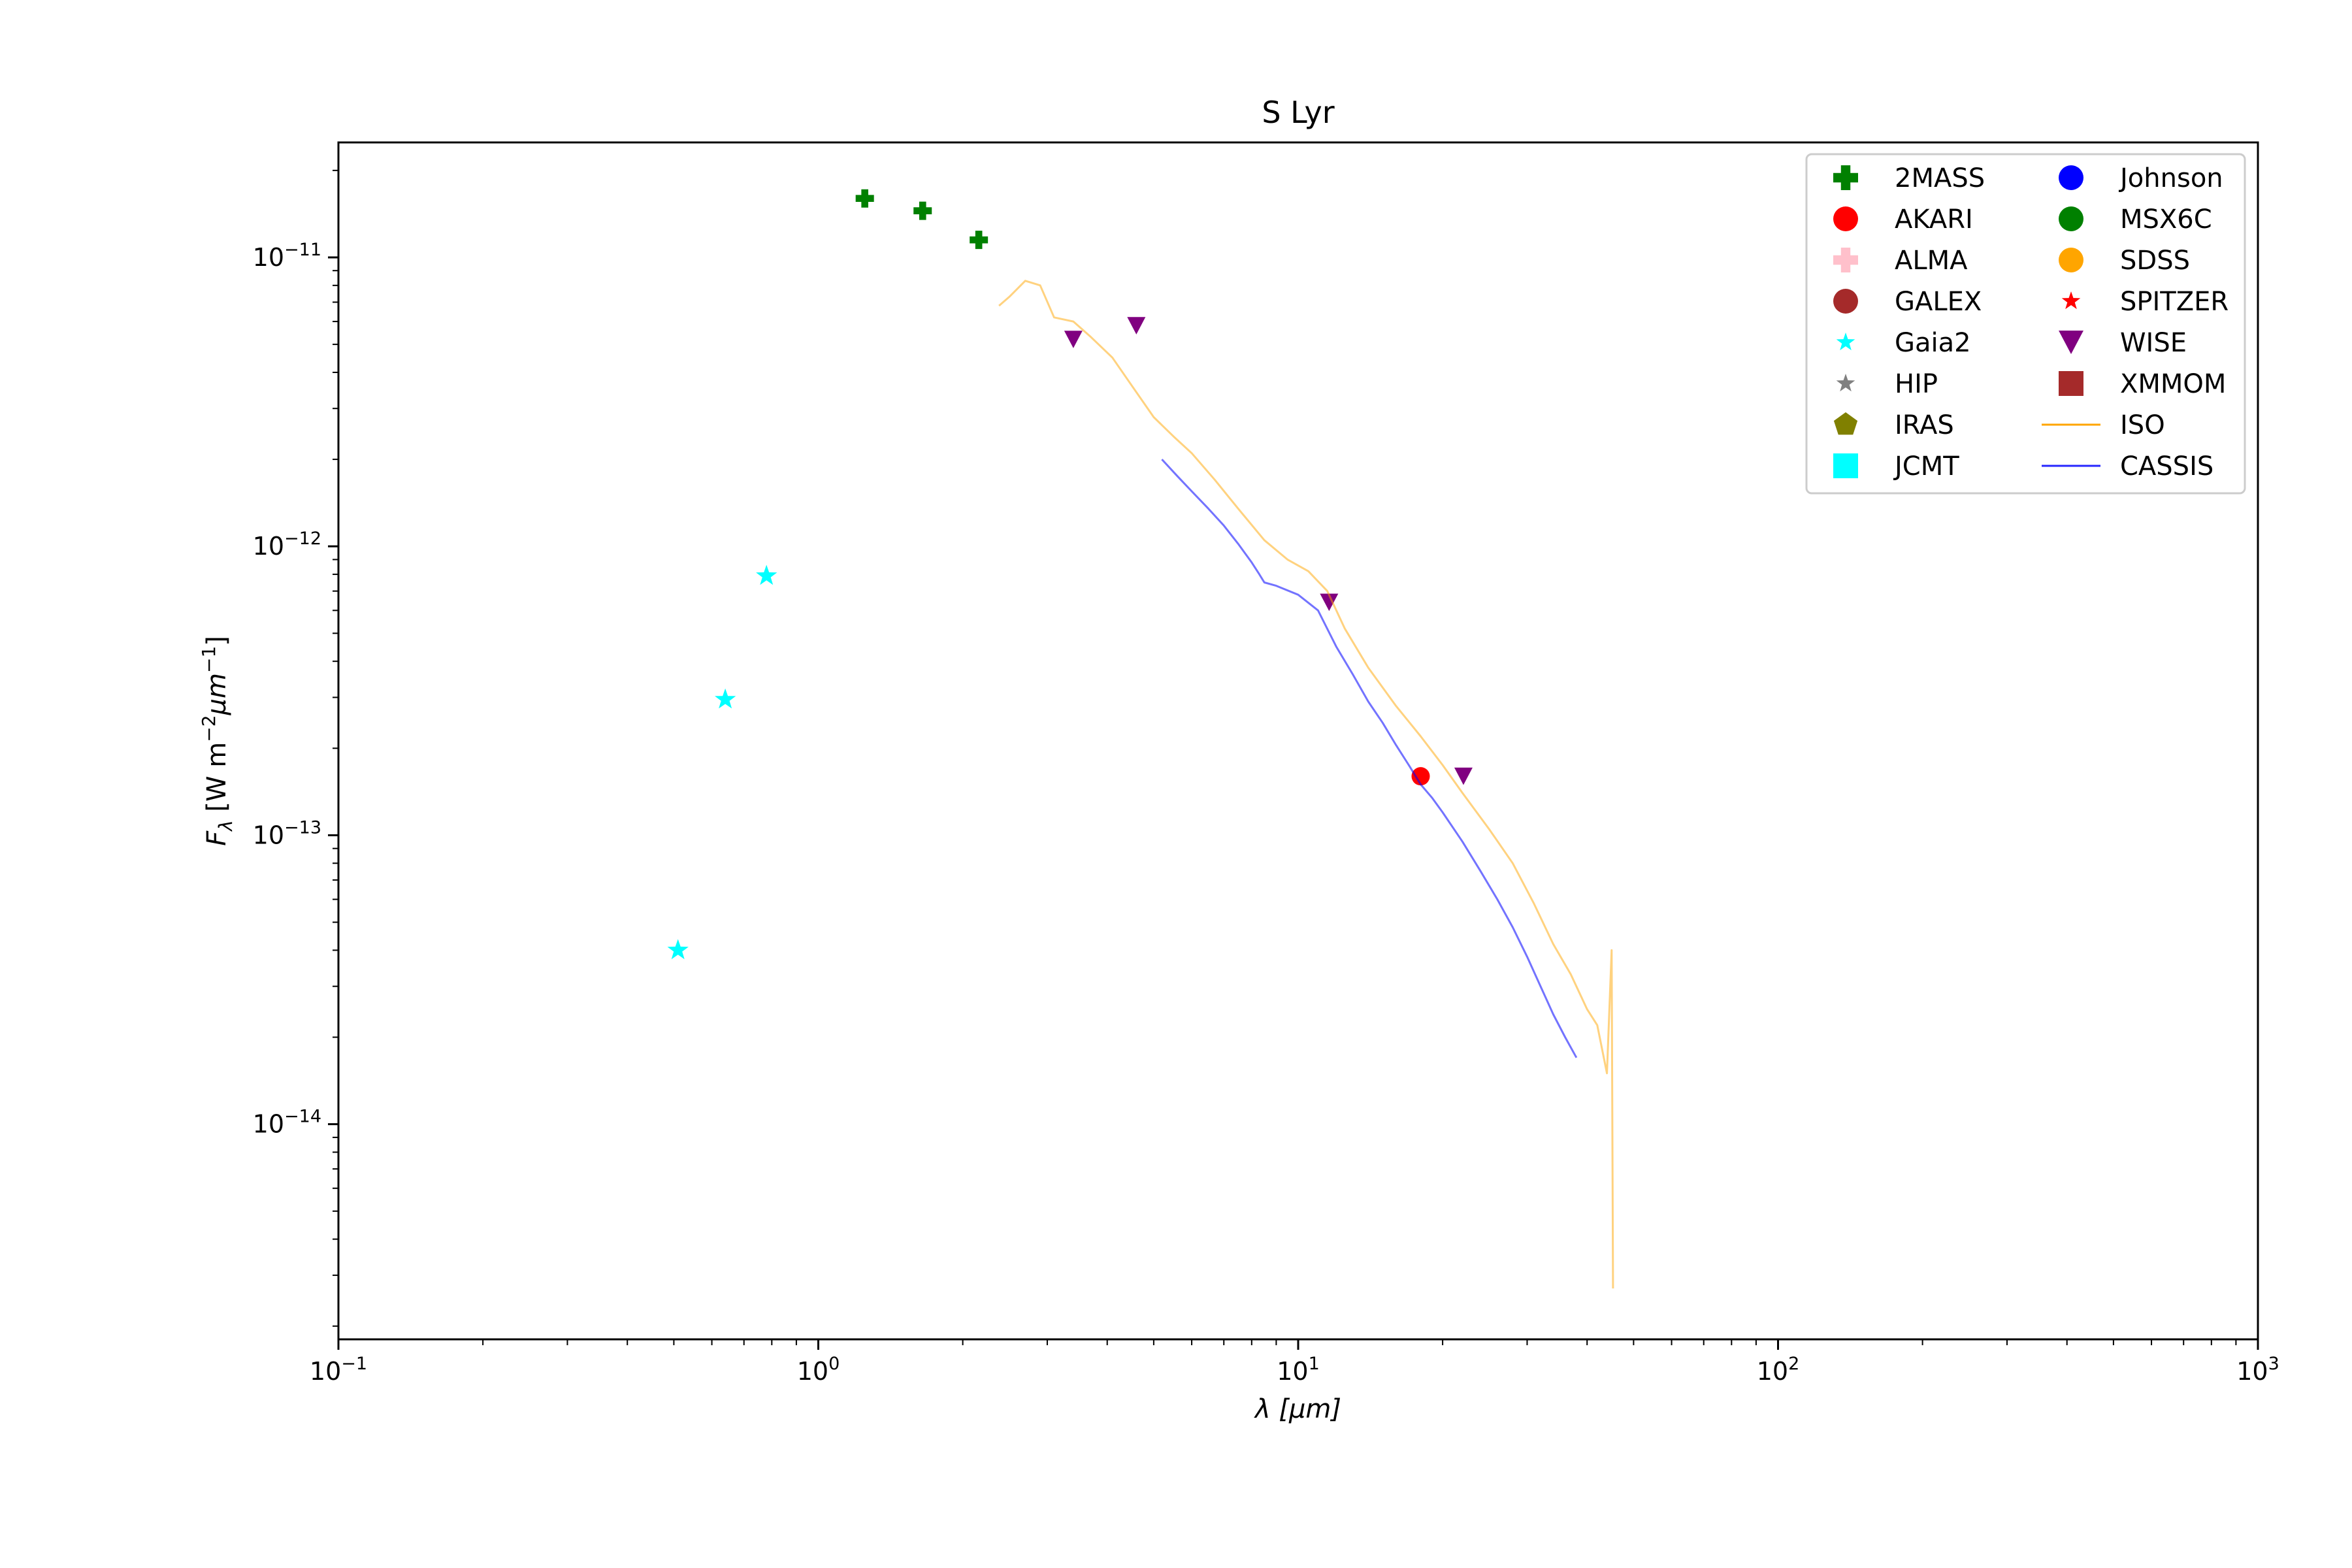 The image size is (2352, 1568). I want to click on legend-item-msx6c: MSX6C, so click(2135, 219).